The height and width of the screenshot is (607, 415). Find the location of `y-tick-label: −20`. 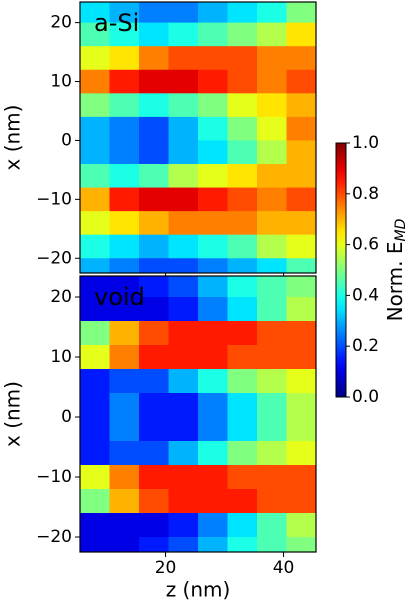

y-tick-label: −20 is located at coordinates (54, 258).